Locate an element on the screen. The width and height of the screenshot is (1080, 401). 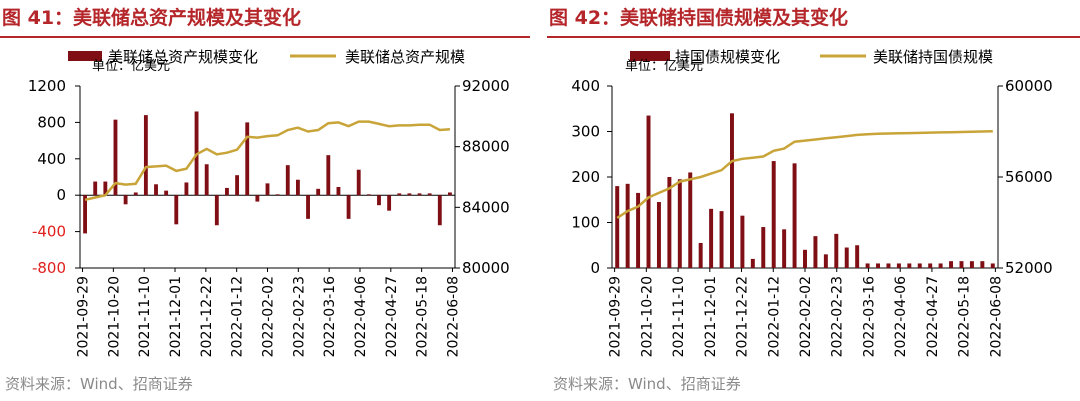
legend-label: 美联储总资产规模 is located at coordinates (405, 57).